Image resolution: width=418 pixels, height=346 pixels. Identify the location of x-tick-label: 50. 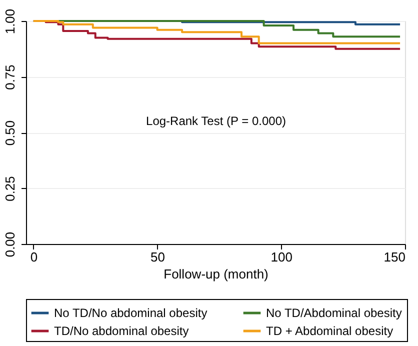
(158, 257).